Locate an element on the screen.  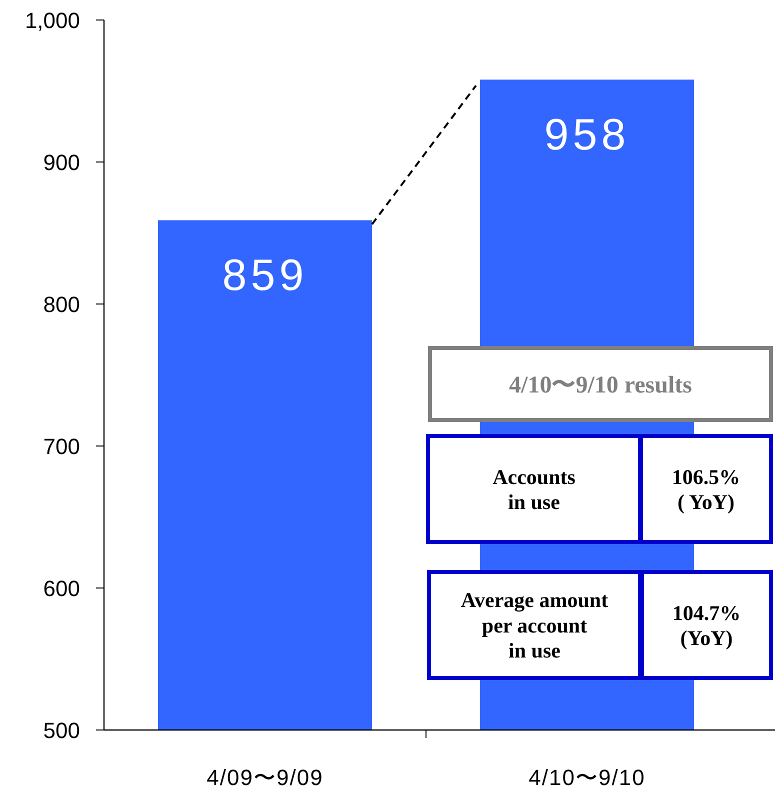
data-label: 859 is located at coordinates (265, 275).